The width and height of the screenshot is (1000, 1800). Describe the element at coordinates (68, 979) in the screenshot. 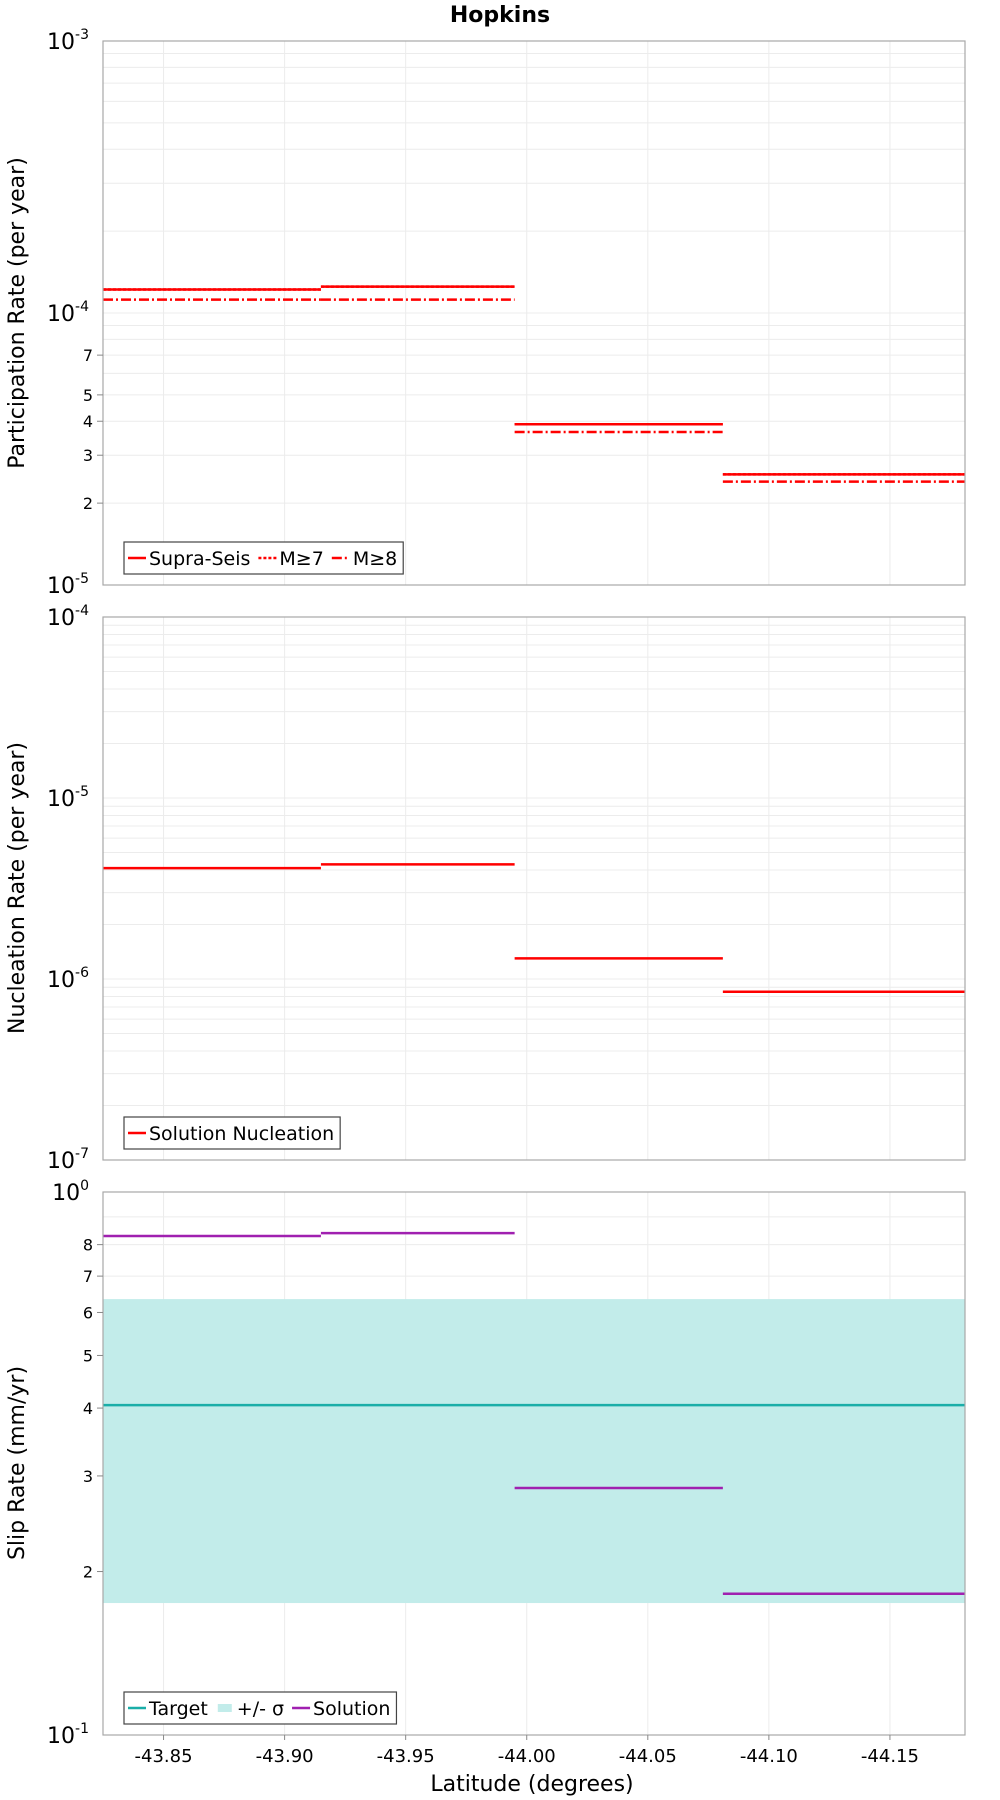

I see `y-major-tick-label: 10⁻⁶` at that location.